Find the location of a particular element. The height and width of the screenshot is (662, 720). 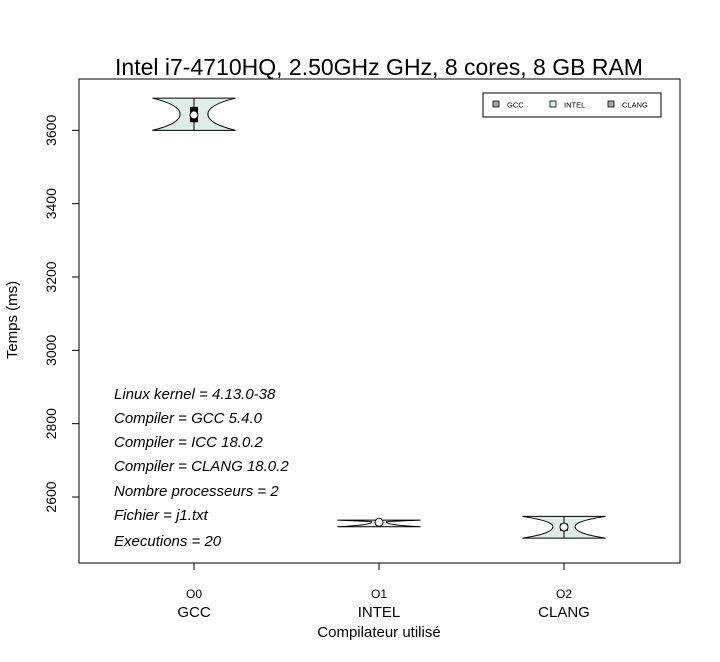

legend-entry: INTEL is located at coordinates (567, 105).